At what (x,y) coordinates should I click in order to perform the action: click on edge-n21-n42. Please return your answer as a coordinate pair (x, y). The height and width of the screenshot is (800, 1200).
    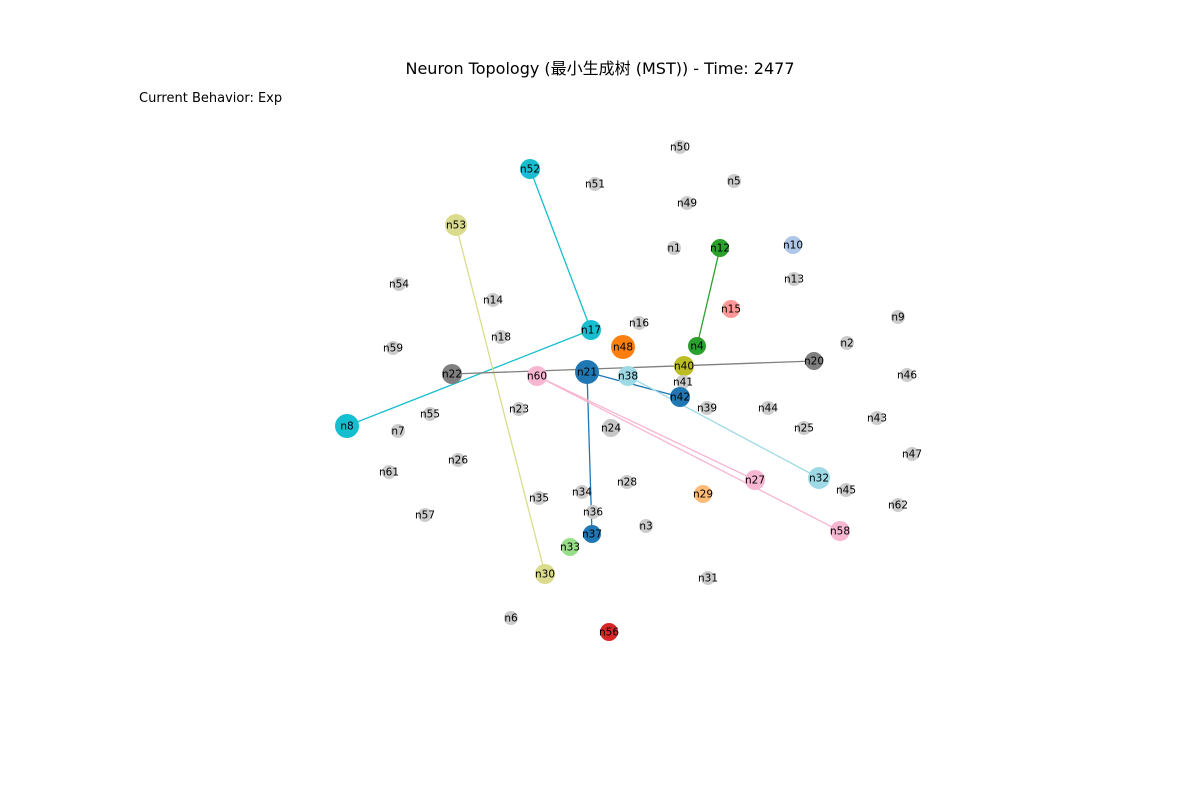
    Looking at the image, I should click on (633, 384).